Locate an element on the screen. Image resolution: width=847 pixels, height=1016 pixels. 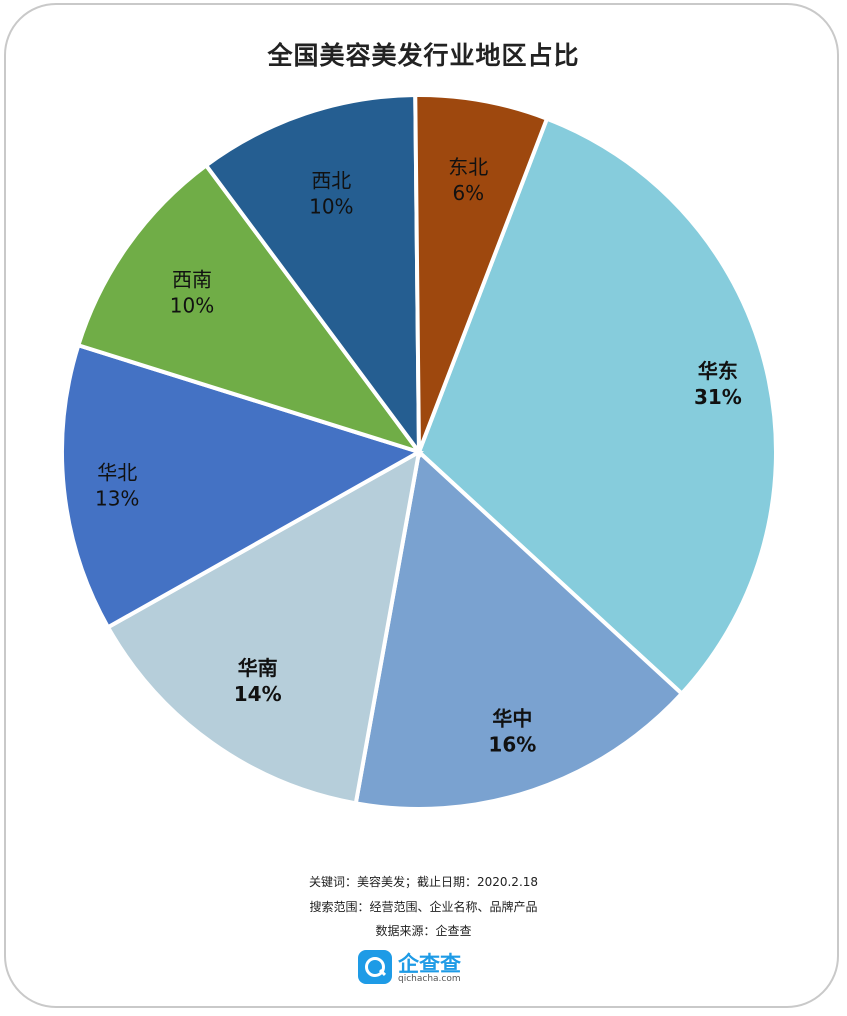
footer-data-source: 数据来源：企查查 is located at coordinates (423, 931).